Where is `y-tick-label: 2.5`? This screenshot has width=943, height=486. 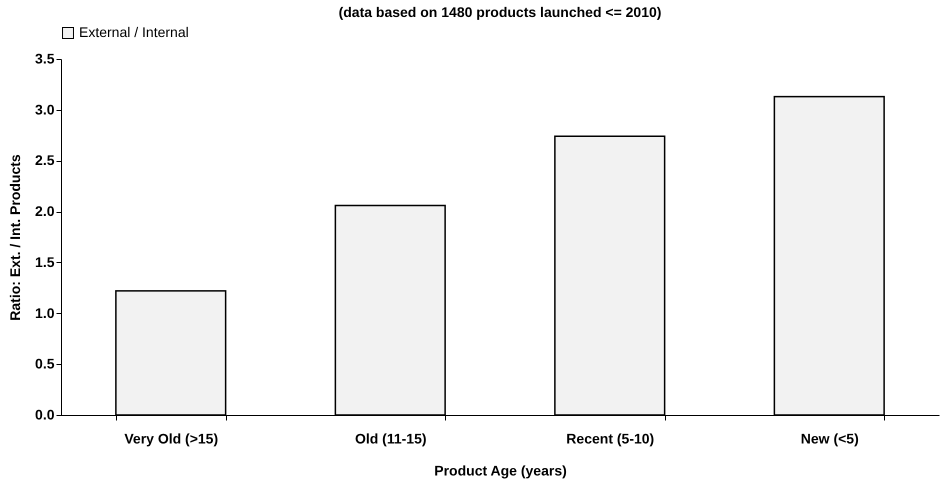 y-tick-label: 2.5 is located at coordinates (45, 160).